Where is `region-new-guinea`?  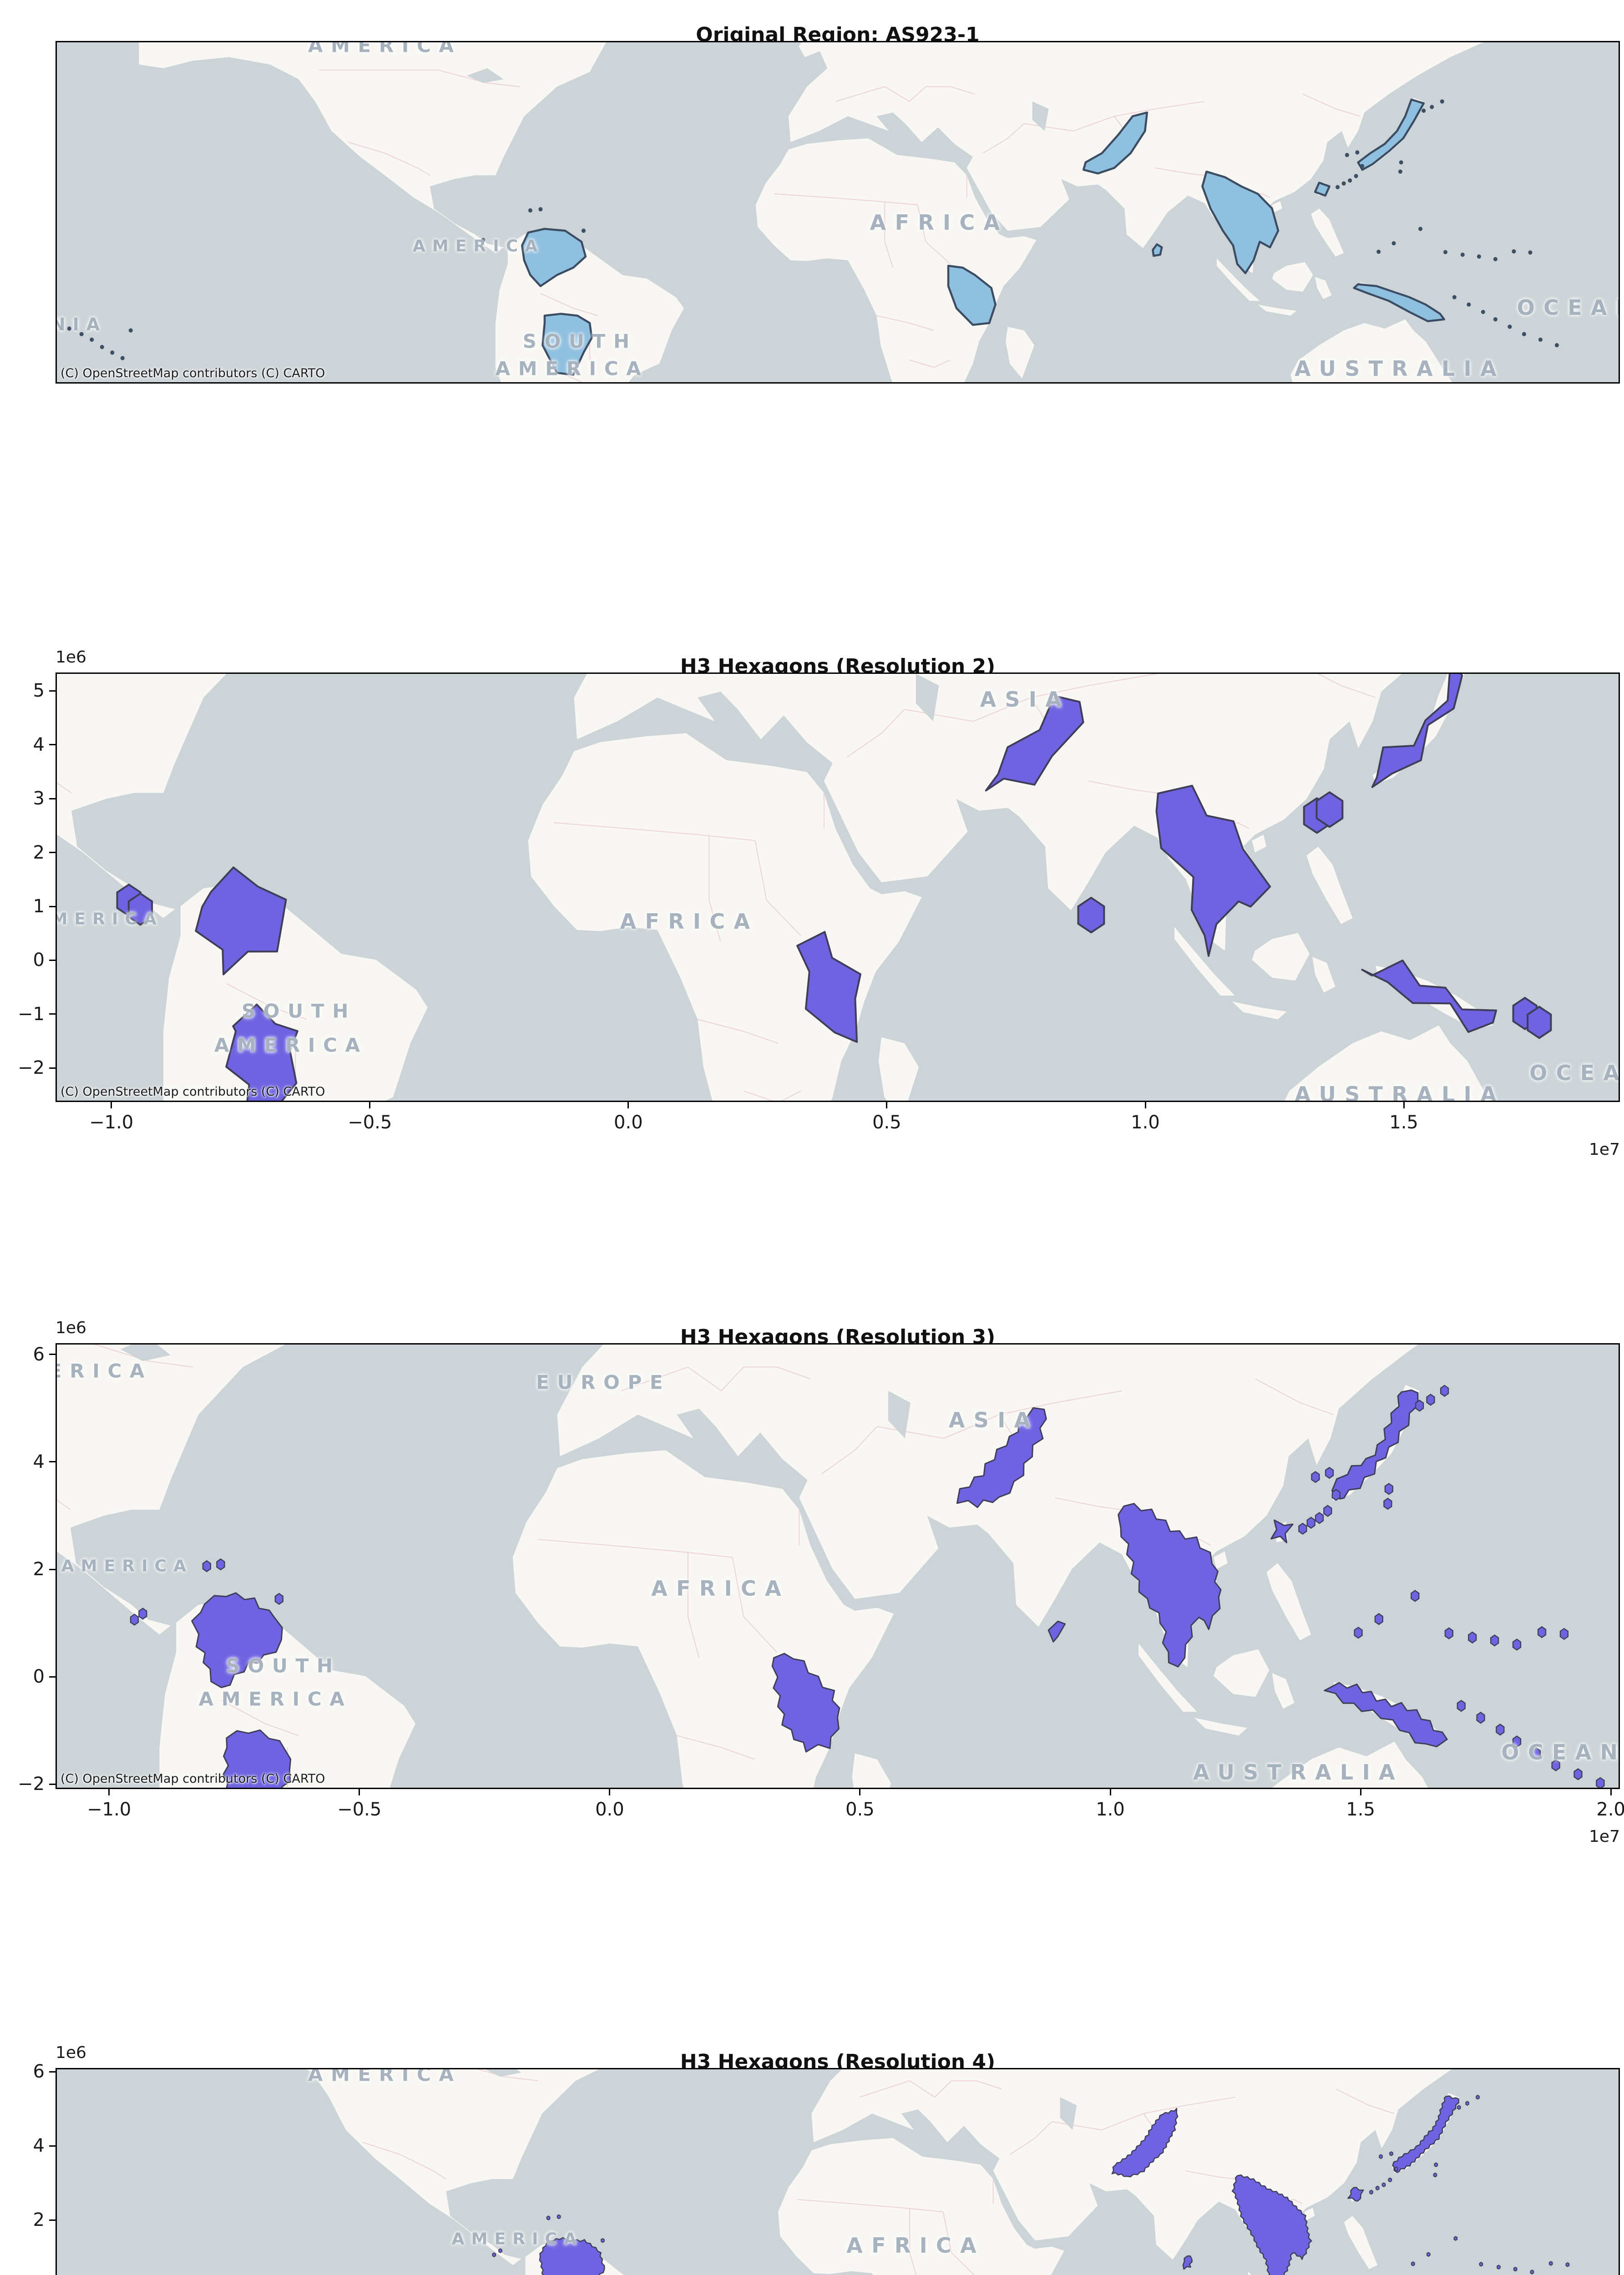
region-new-guinea is located at coordinates (1399, 302).